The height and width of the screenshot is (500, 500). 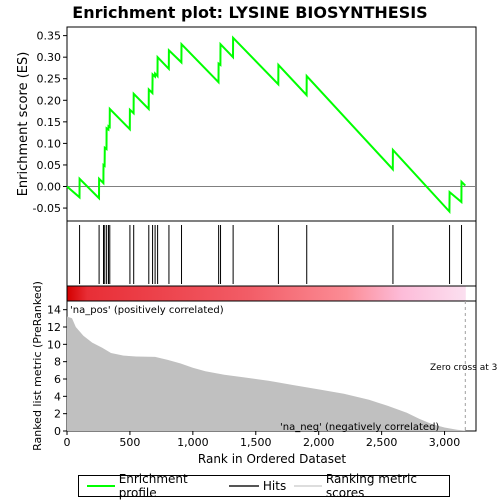 I want to click on es-y-tick-label: 0.05, so click(x=49, y=165).